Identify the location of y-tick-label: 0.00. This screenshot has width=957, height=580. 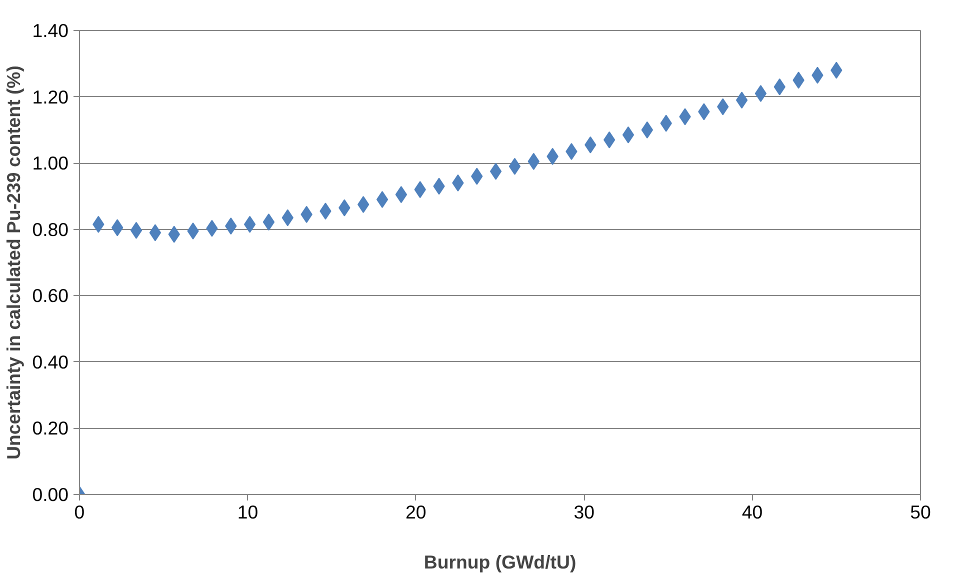
(50, 494).